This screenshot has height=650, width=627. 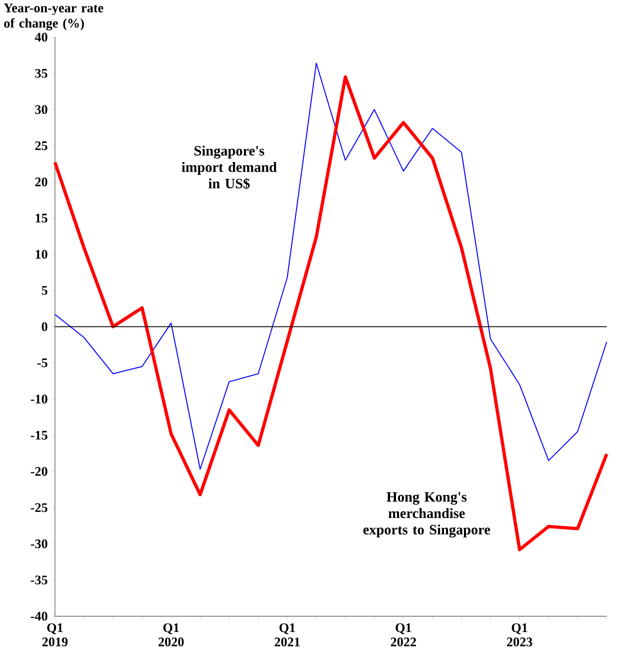 What do you see at coordinates (39, 616) in the screenshot?
I see `y-tick-label: -40` at bounding box center [39, 616].